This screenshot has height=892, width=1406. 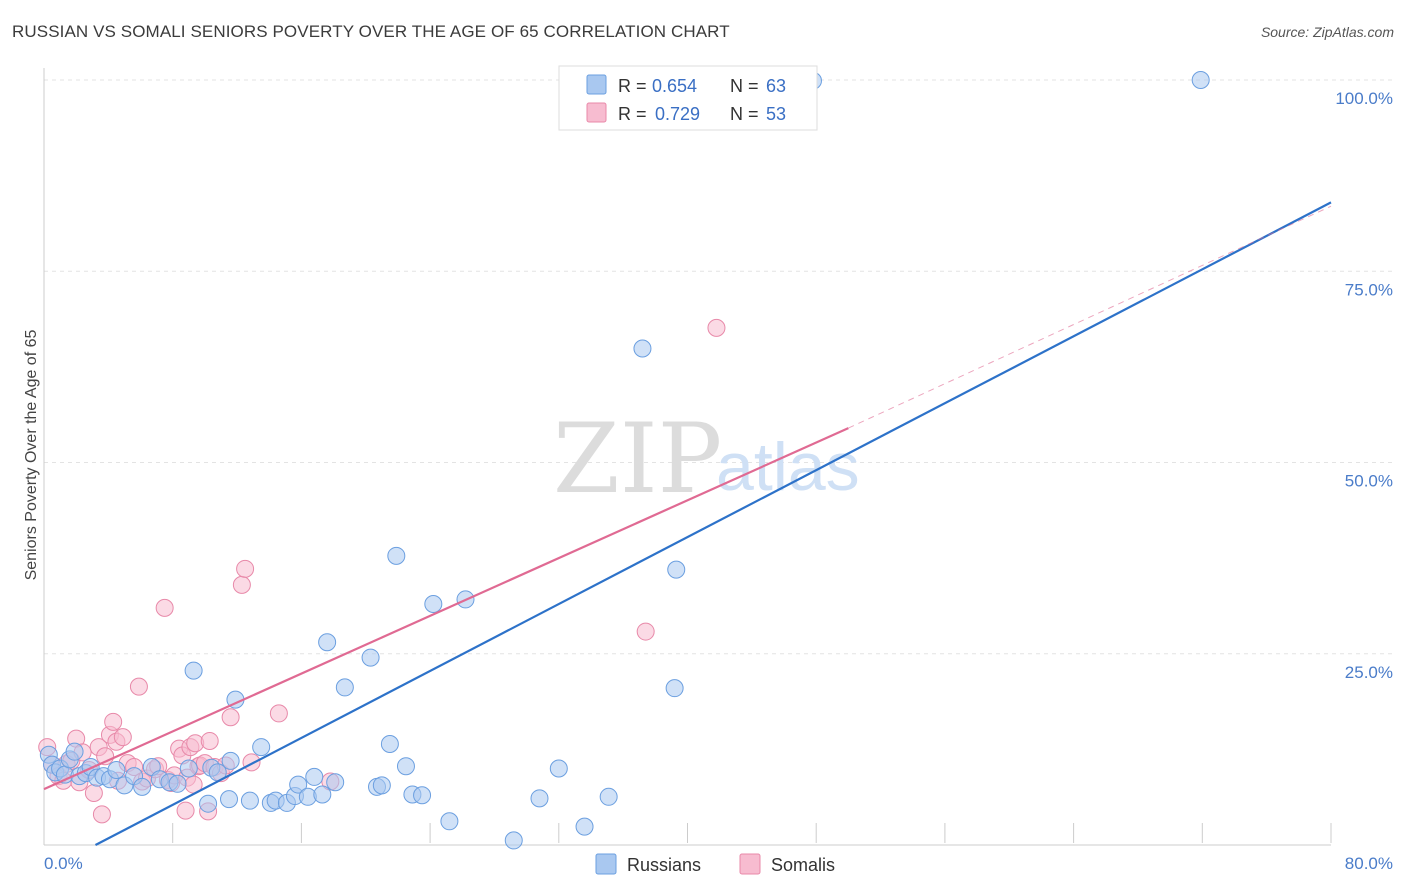 What do you see at coordinates (606, 864) in the screenshot?
I see `russians-series-swatch` at bounding box center [606, 864].